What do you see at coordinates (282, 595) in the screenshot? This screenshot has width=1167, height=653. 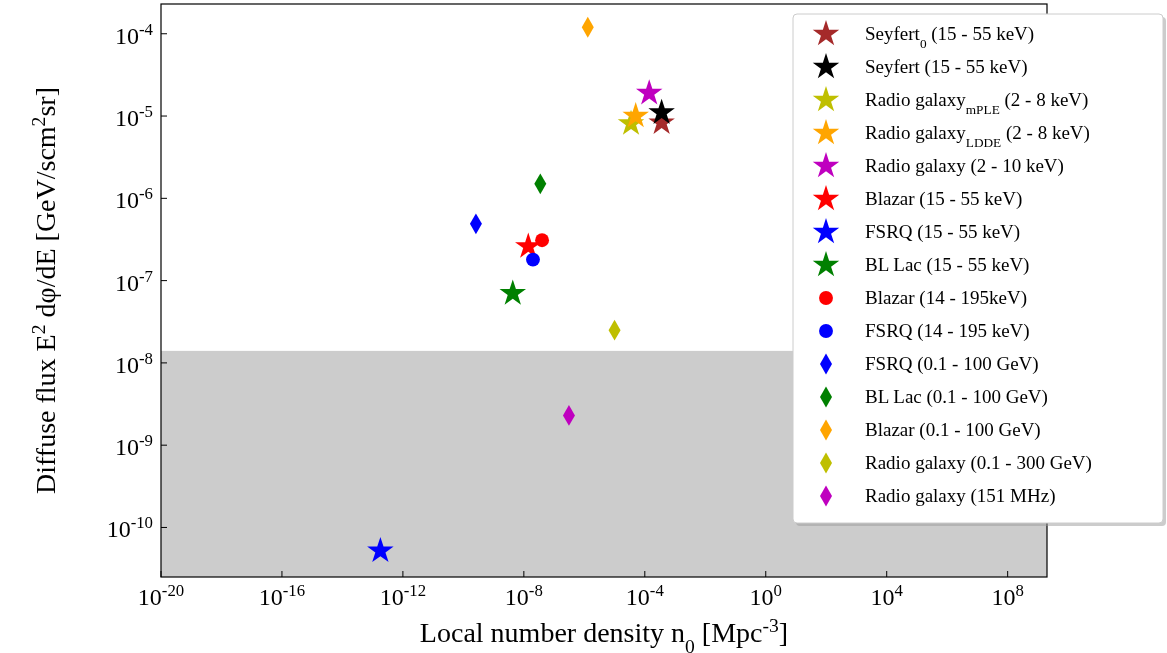 I see `x-tick-label: 10$^{-16}$` at bounding box center [282, 595].